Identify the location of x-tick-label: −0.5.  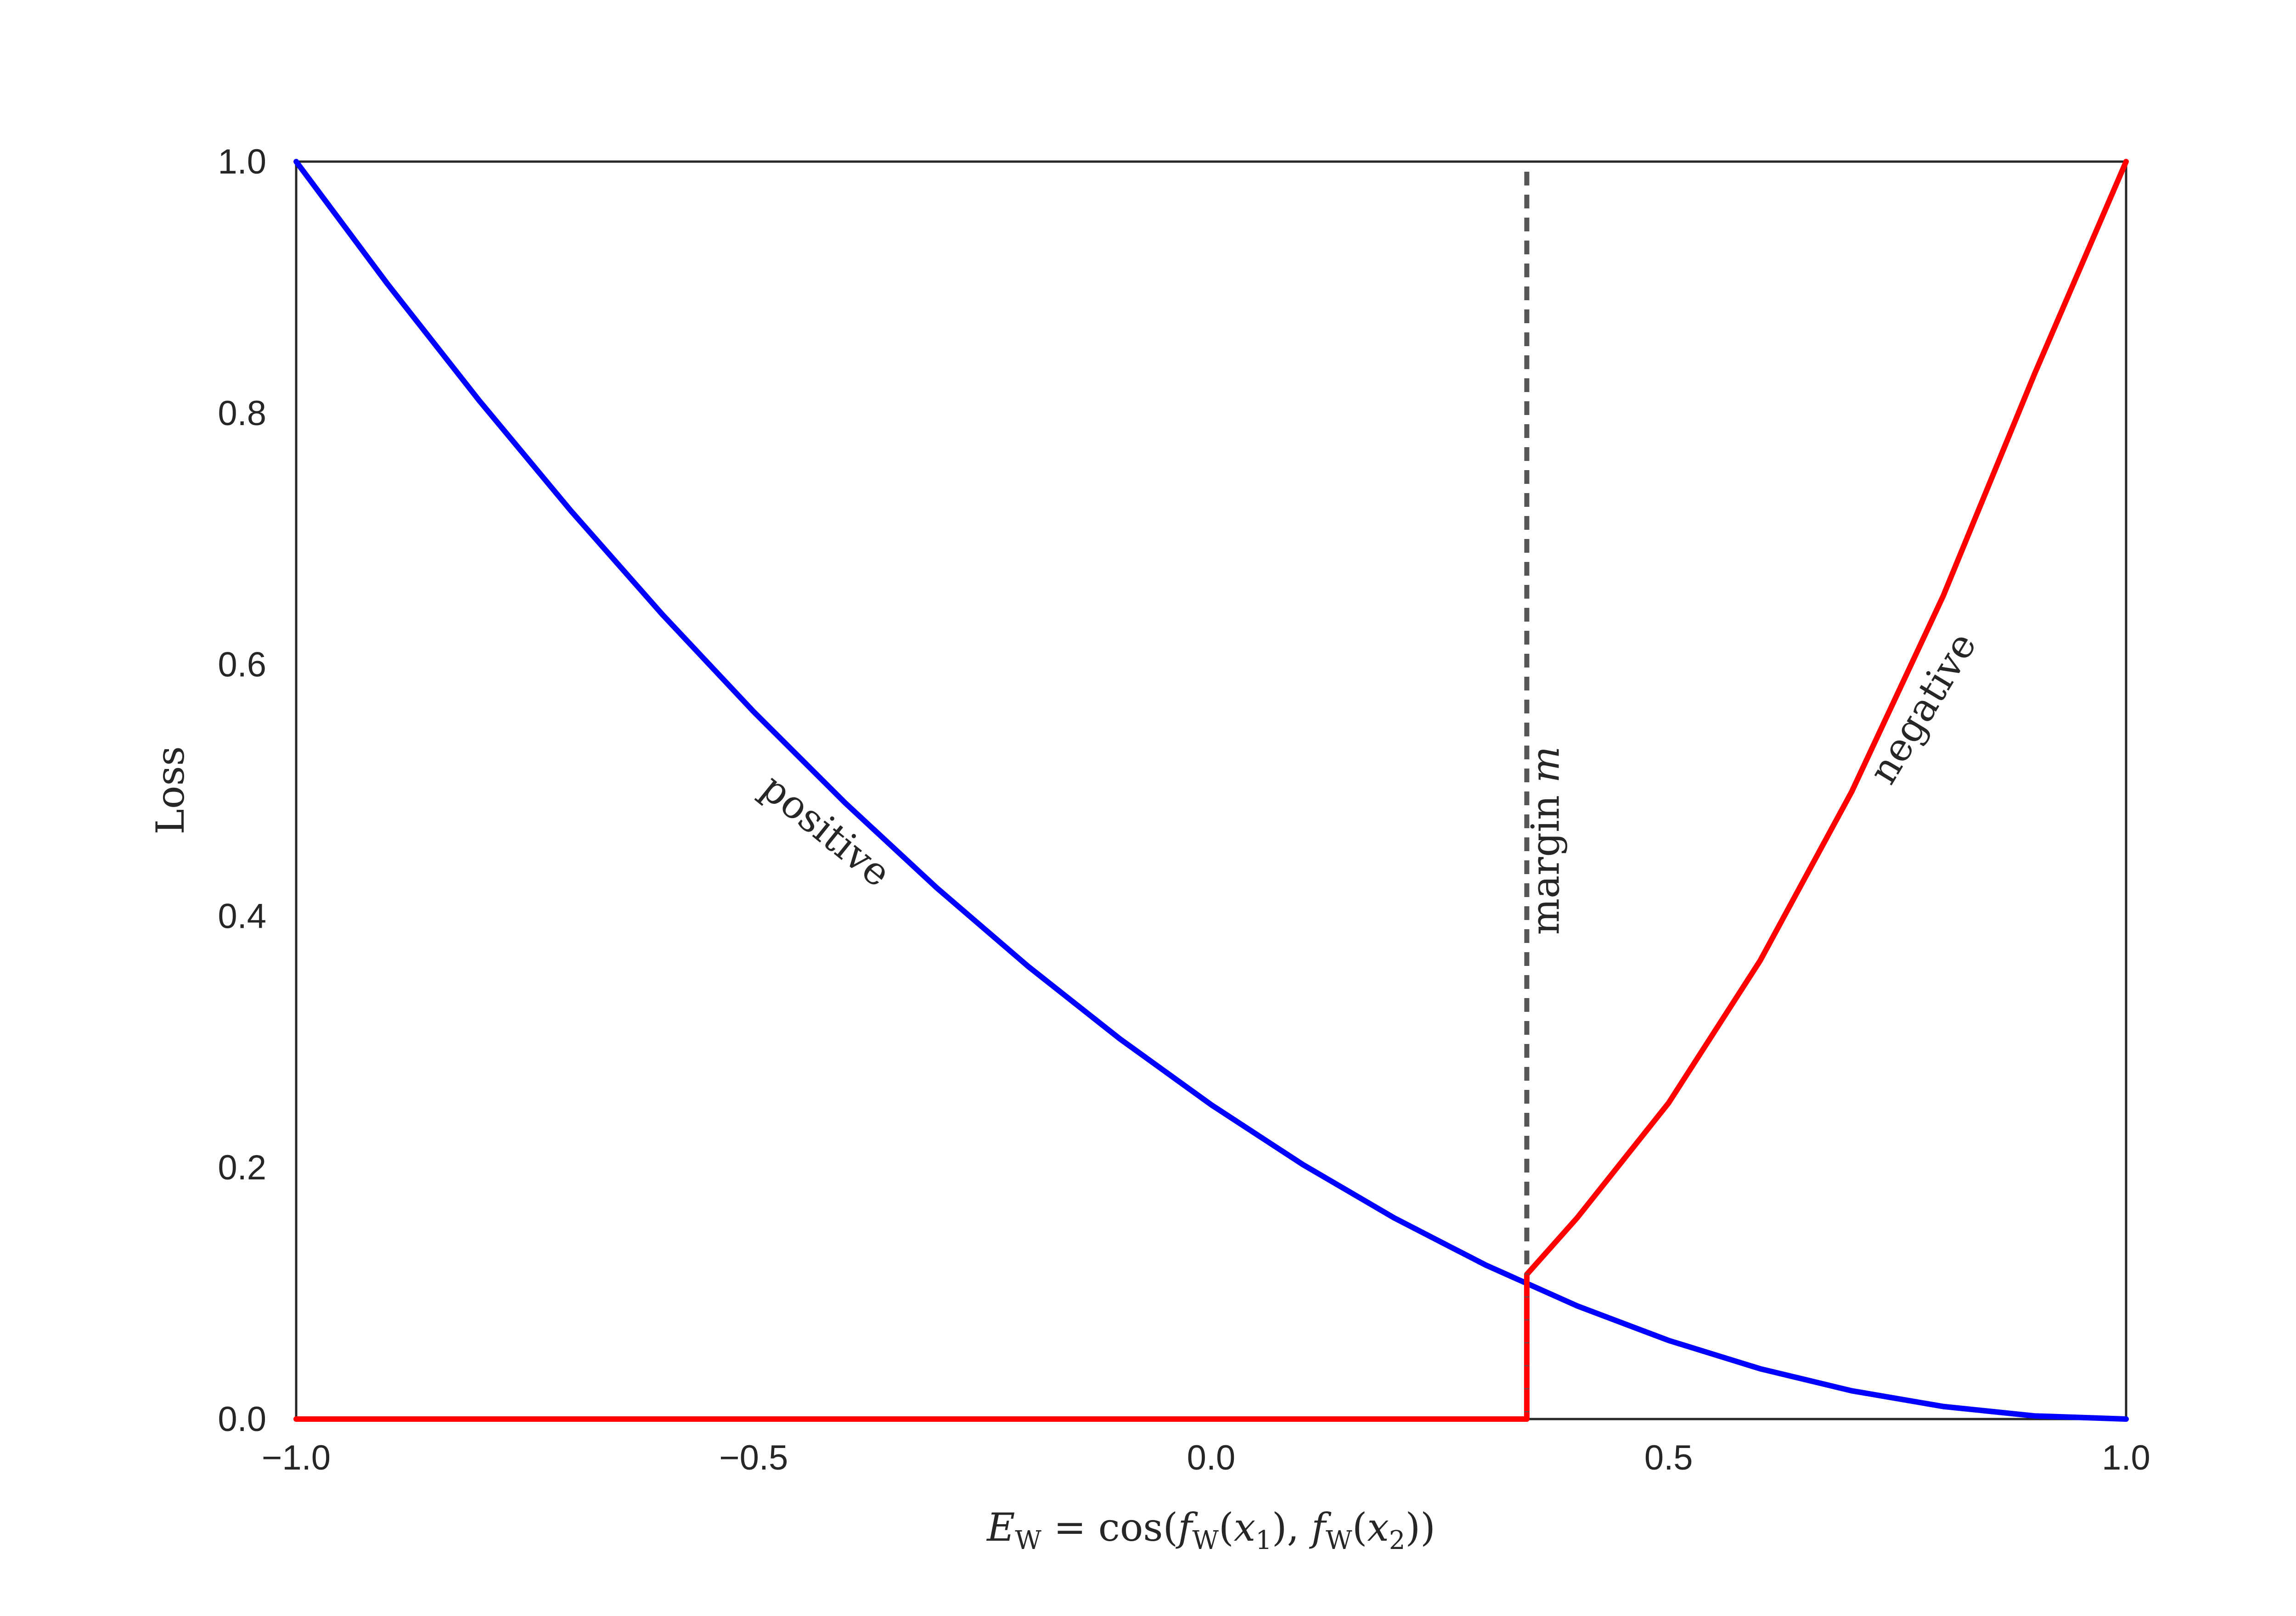
(753, 1458).